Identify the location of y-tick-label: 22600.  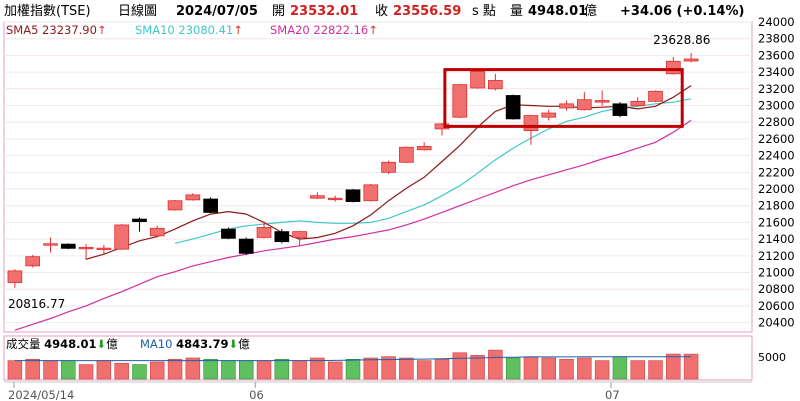
(776, 139).